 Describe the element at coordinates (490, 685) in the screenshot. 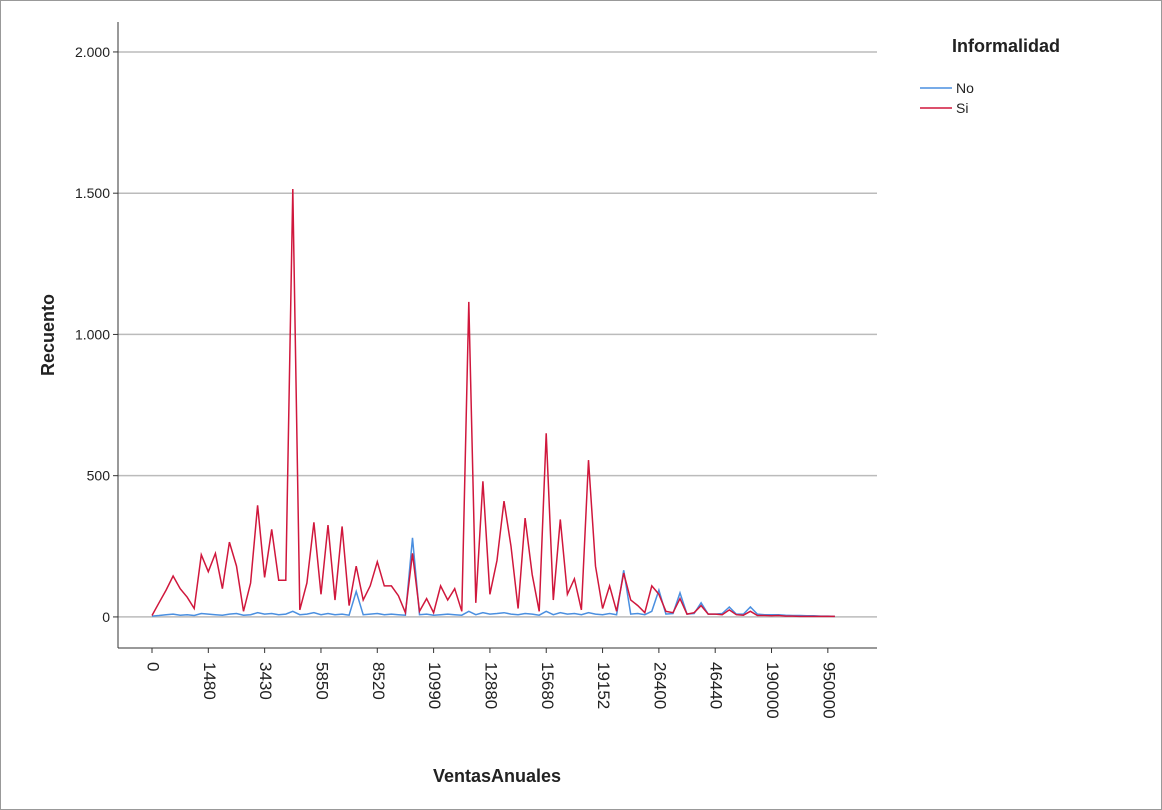

I see `x-tick-label: 12880` at that location.